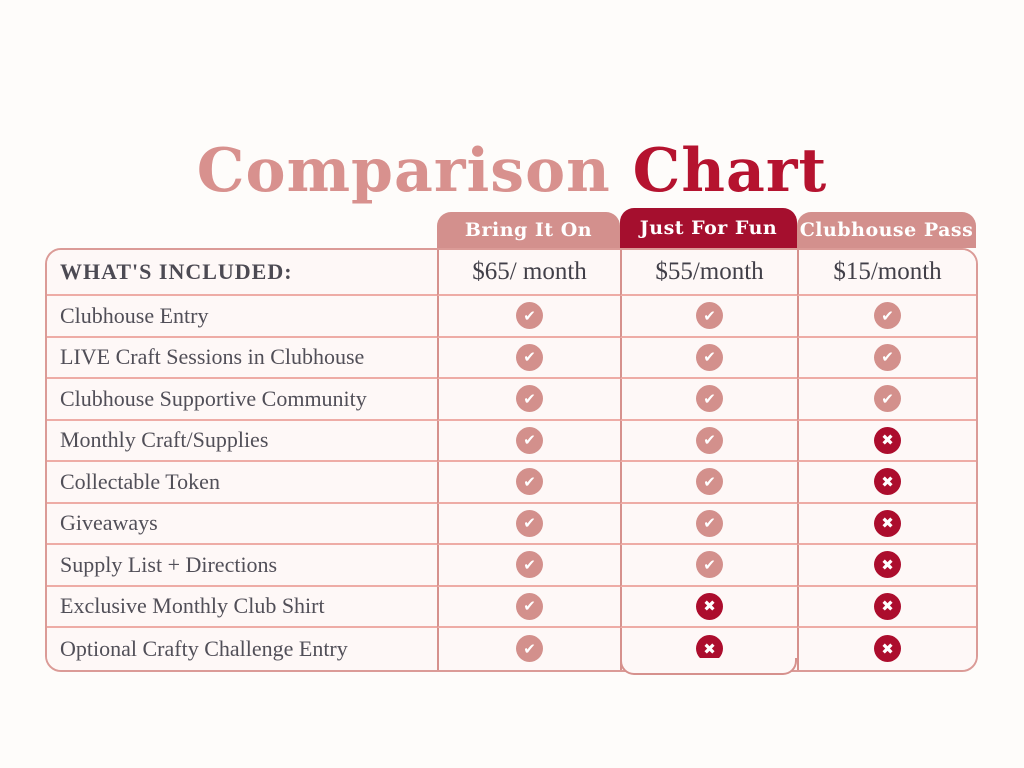 The height and width of the screenshot is (768, 1024). I want to click on price-bring-it-on: $65/ month, so click(528, 273).